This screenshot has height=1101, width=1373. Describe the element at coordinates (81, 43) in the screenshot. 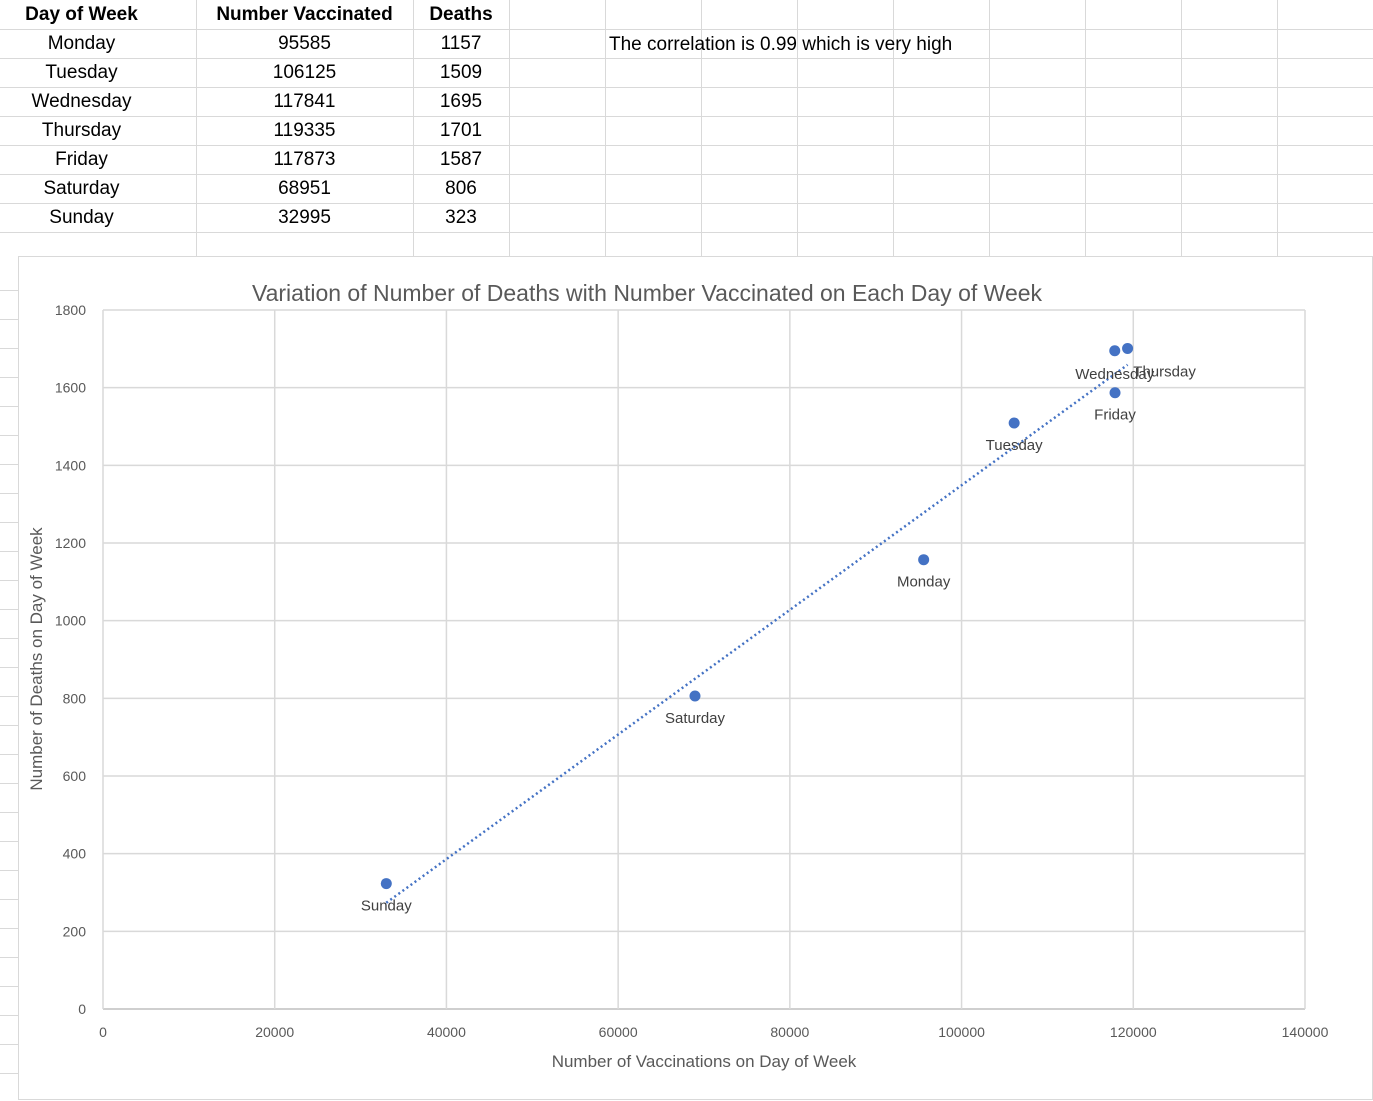

I see `table-cell: Monday` at that location.